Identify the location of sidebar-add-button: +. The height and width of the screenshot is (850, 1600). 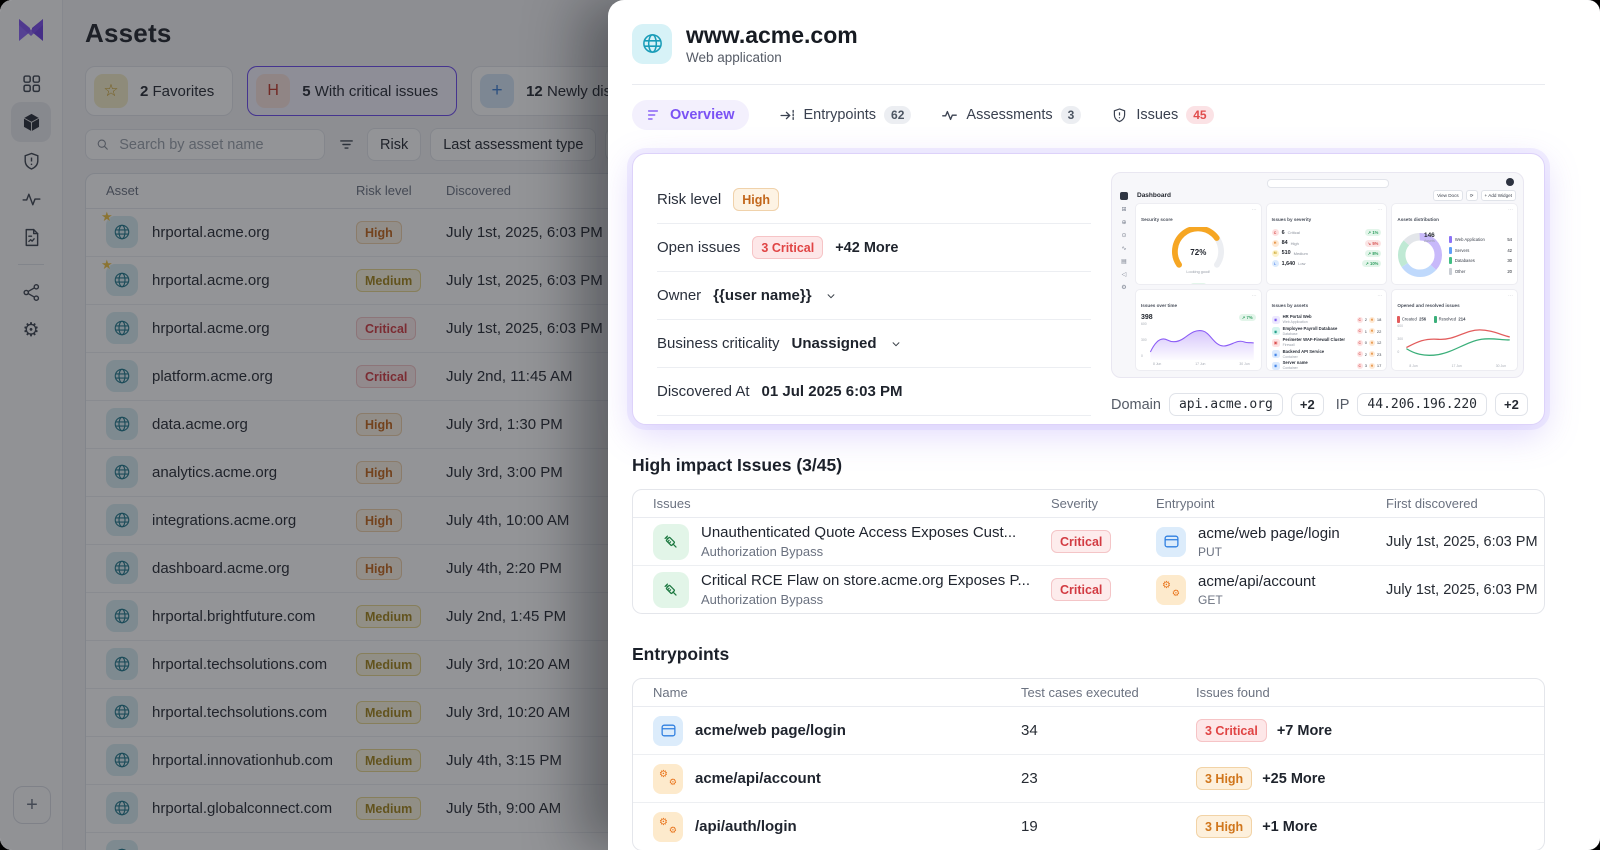
(32, 805).